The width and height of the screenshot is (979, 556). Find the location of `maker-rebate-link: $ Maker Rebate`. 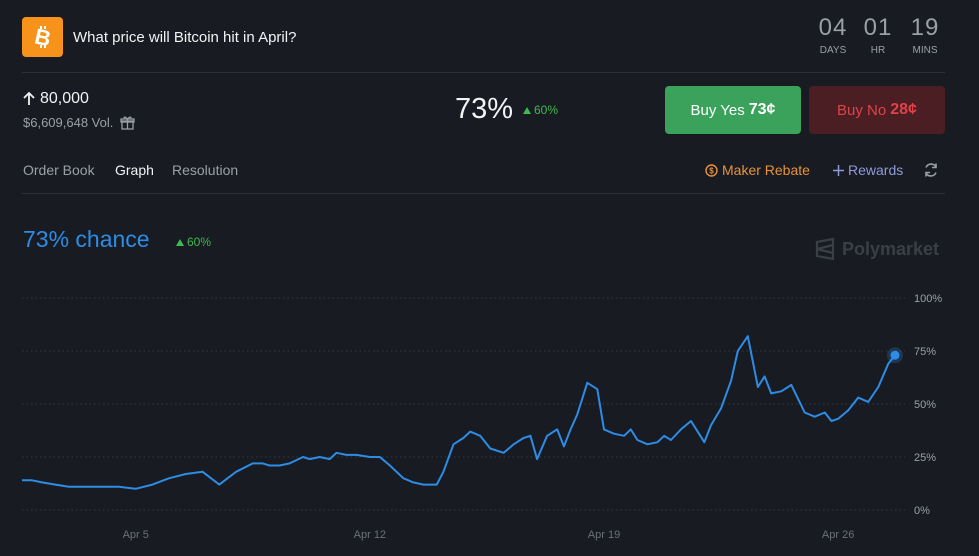

maker-rebate-link: $ Maker Rebate is located at coordinates (757, 170).